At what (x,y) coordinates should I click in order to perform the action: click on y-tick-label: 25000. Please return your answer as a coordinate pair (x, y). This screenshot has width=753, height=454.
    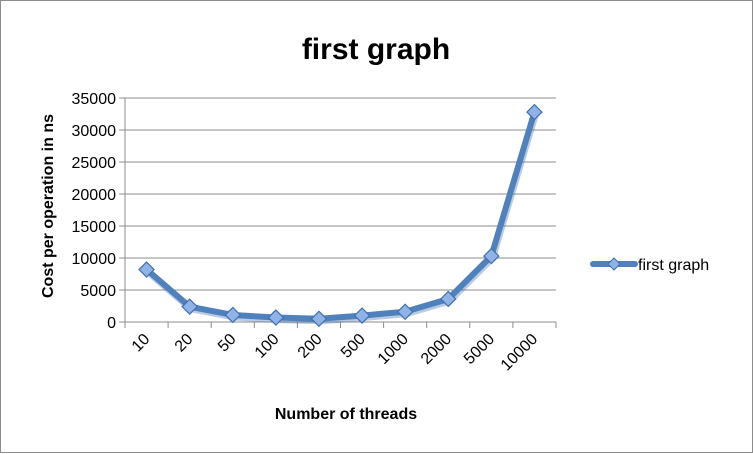
    Looking at the image, I should click on (94, 163).